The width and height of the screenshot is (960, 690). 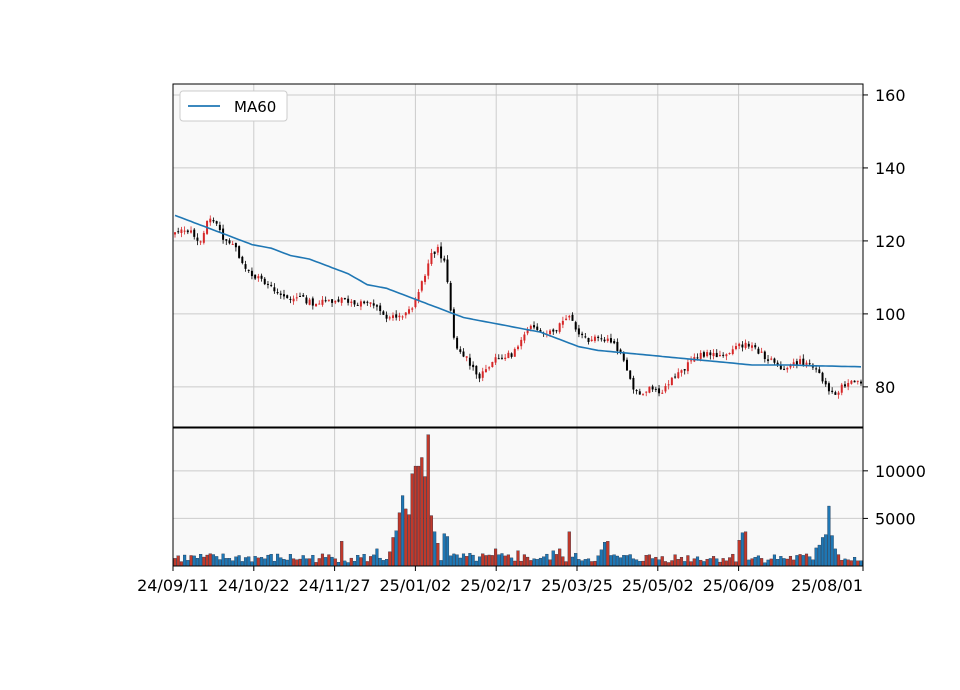 What do you see at coordinates (658, 585) in the screenshot?
I see `x-tick-label: 25/05/02` at bounding box center [658, 585].